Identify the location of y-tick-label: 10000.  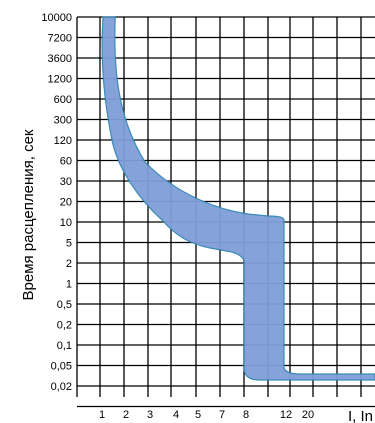
(56, 18).